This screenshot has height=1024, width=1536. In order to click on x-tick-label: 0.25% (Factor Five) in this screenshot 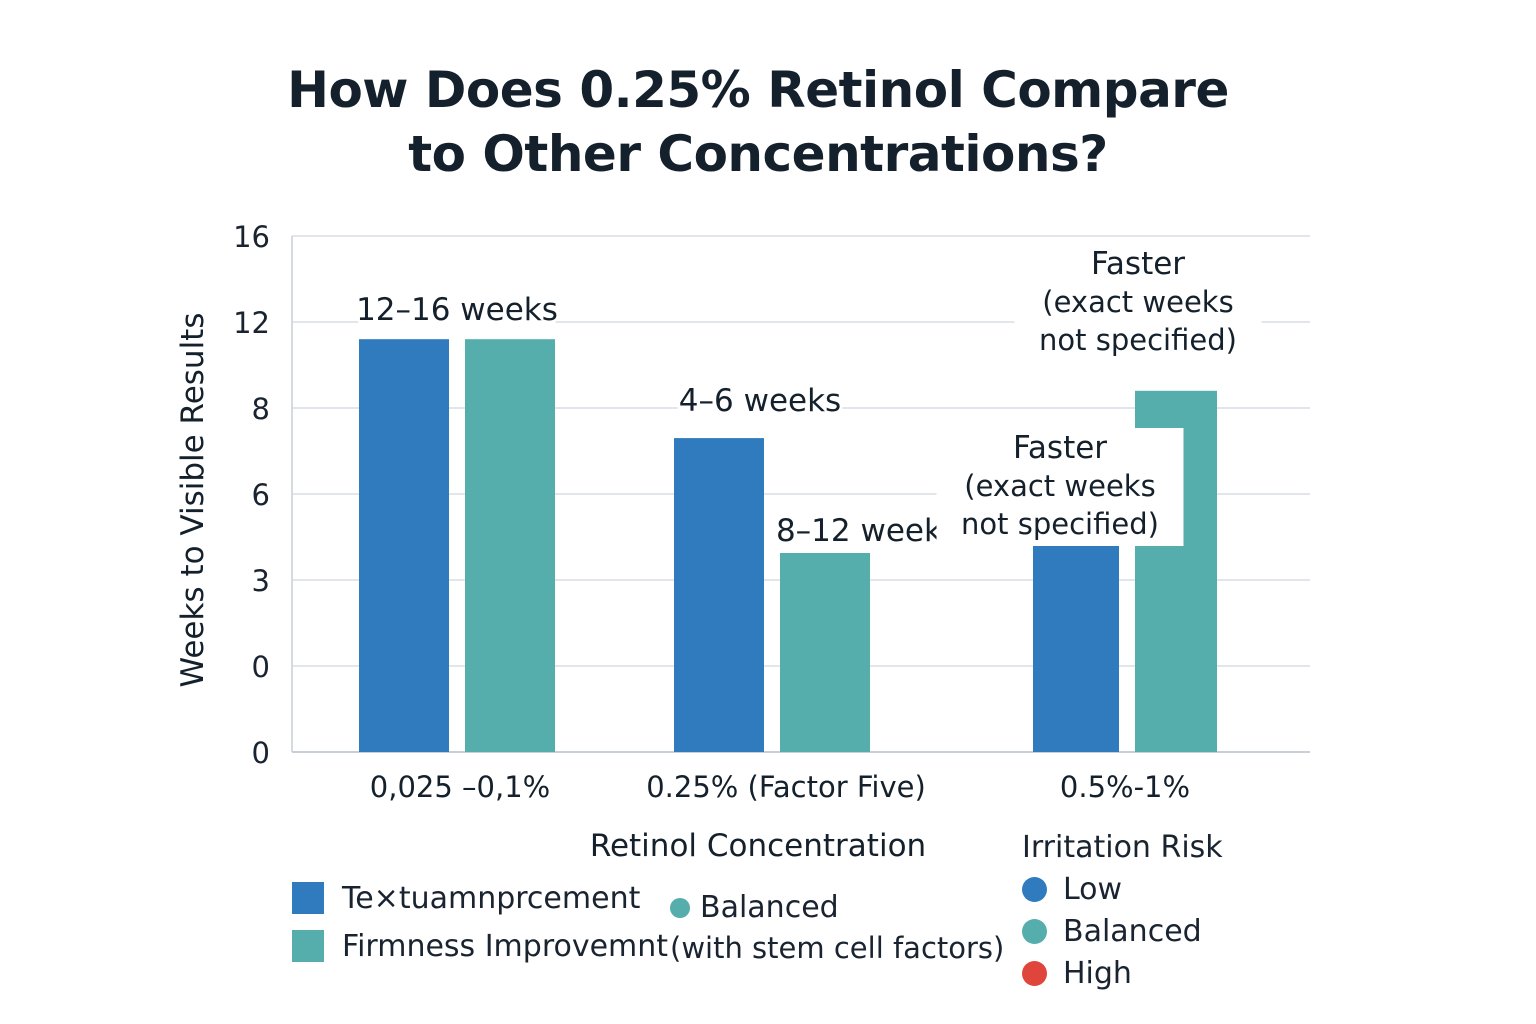, I will do `click(786, 787)`.